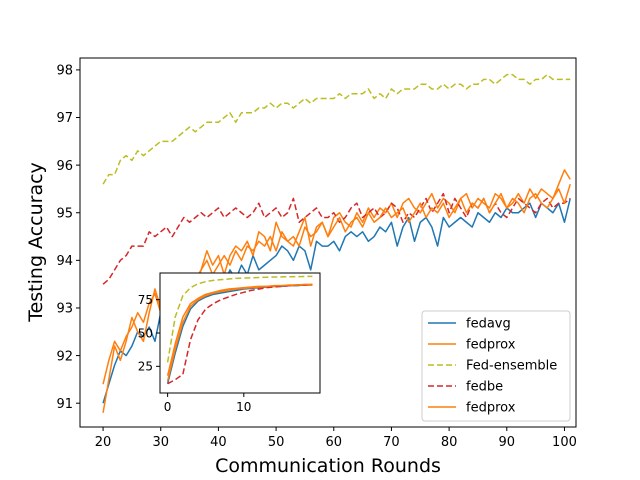 The image size is (640, 480). What do you see at coordinates (160, 442) in the screenshot?
I see `main-x-tick-label-30: 30` at bounding box center [160, 442].